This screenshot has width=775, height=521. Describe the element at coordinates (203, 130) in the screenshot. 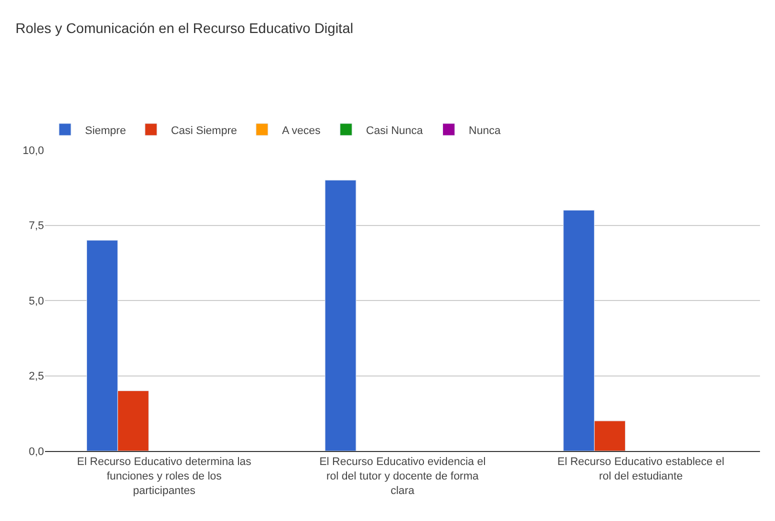

I see `legend-label: Casi Siempre` at that location.